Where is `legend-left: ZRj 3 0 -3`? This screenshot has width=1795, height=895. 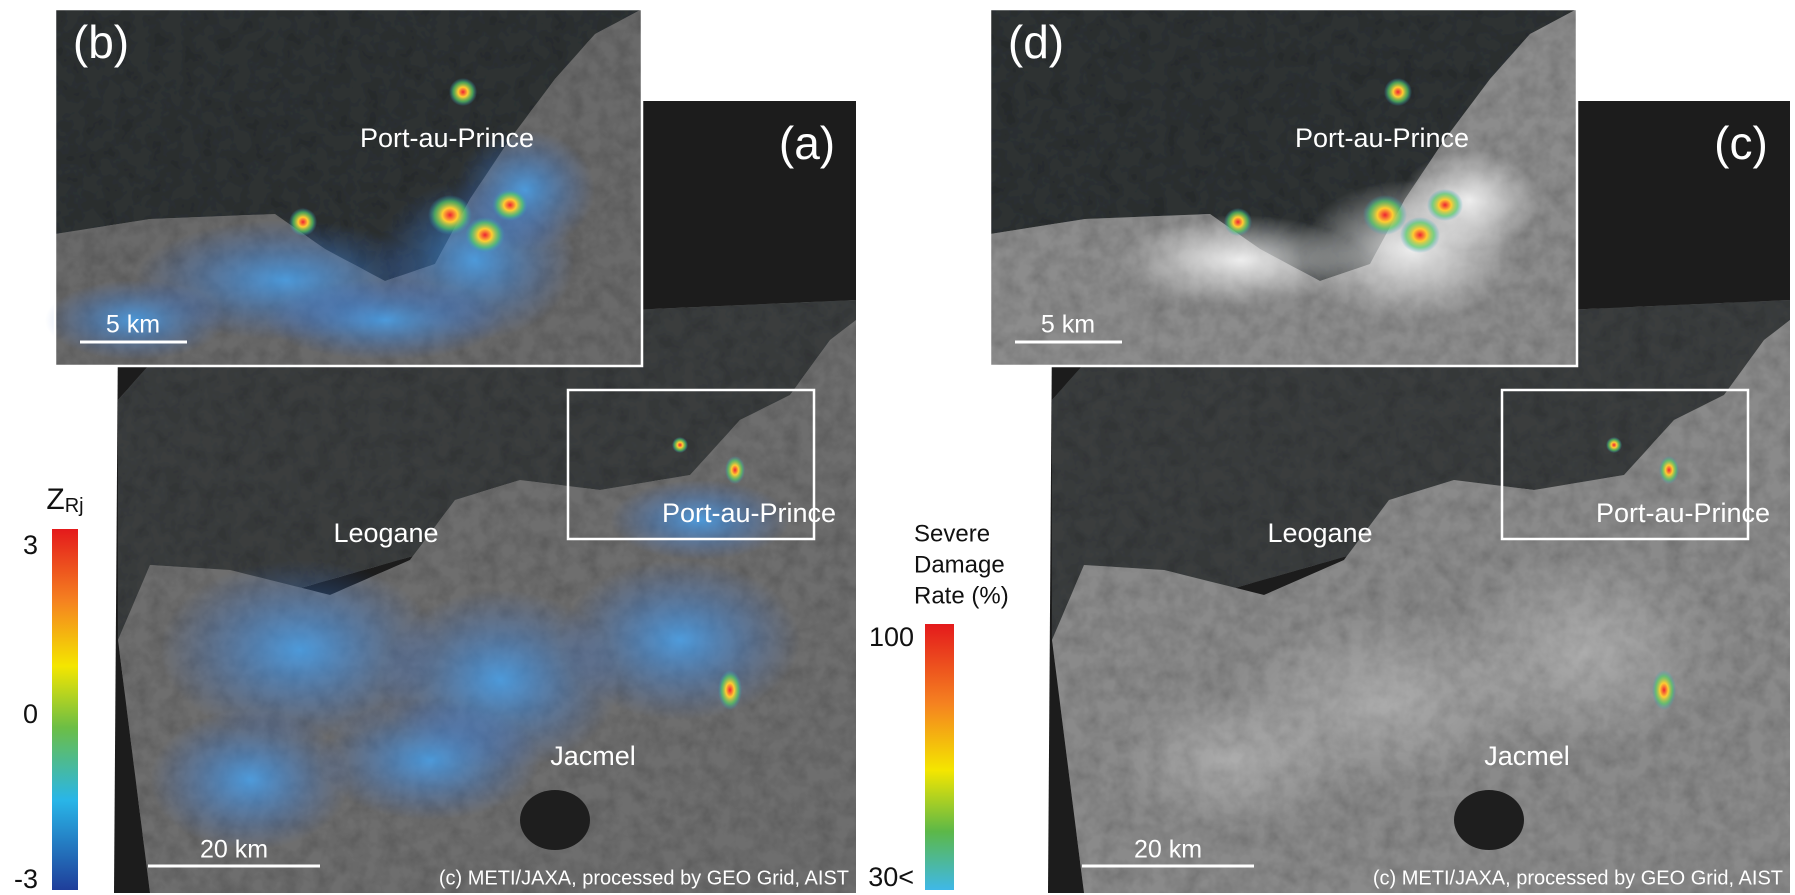
legend-left: ZRj 3 0 -3 is located at coordinates (49, 688).